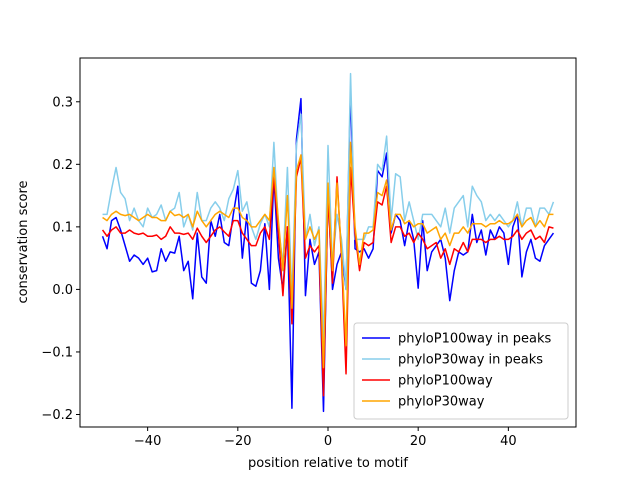 This screenshot has width=640, height=480. Describe the element at coordinates (62, 227) in the screenshot. I see `y-tick-label: 0.1` at that location.